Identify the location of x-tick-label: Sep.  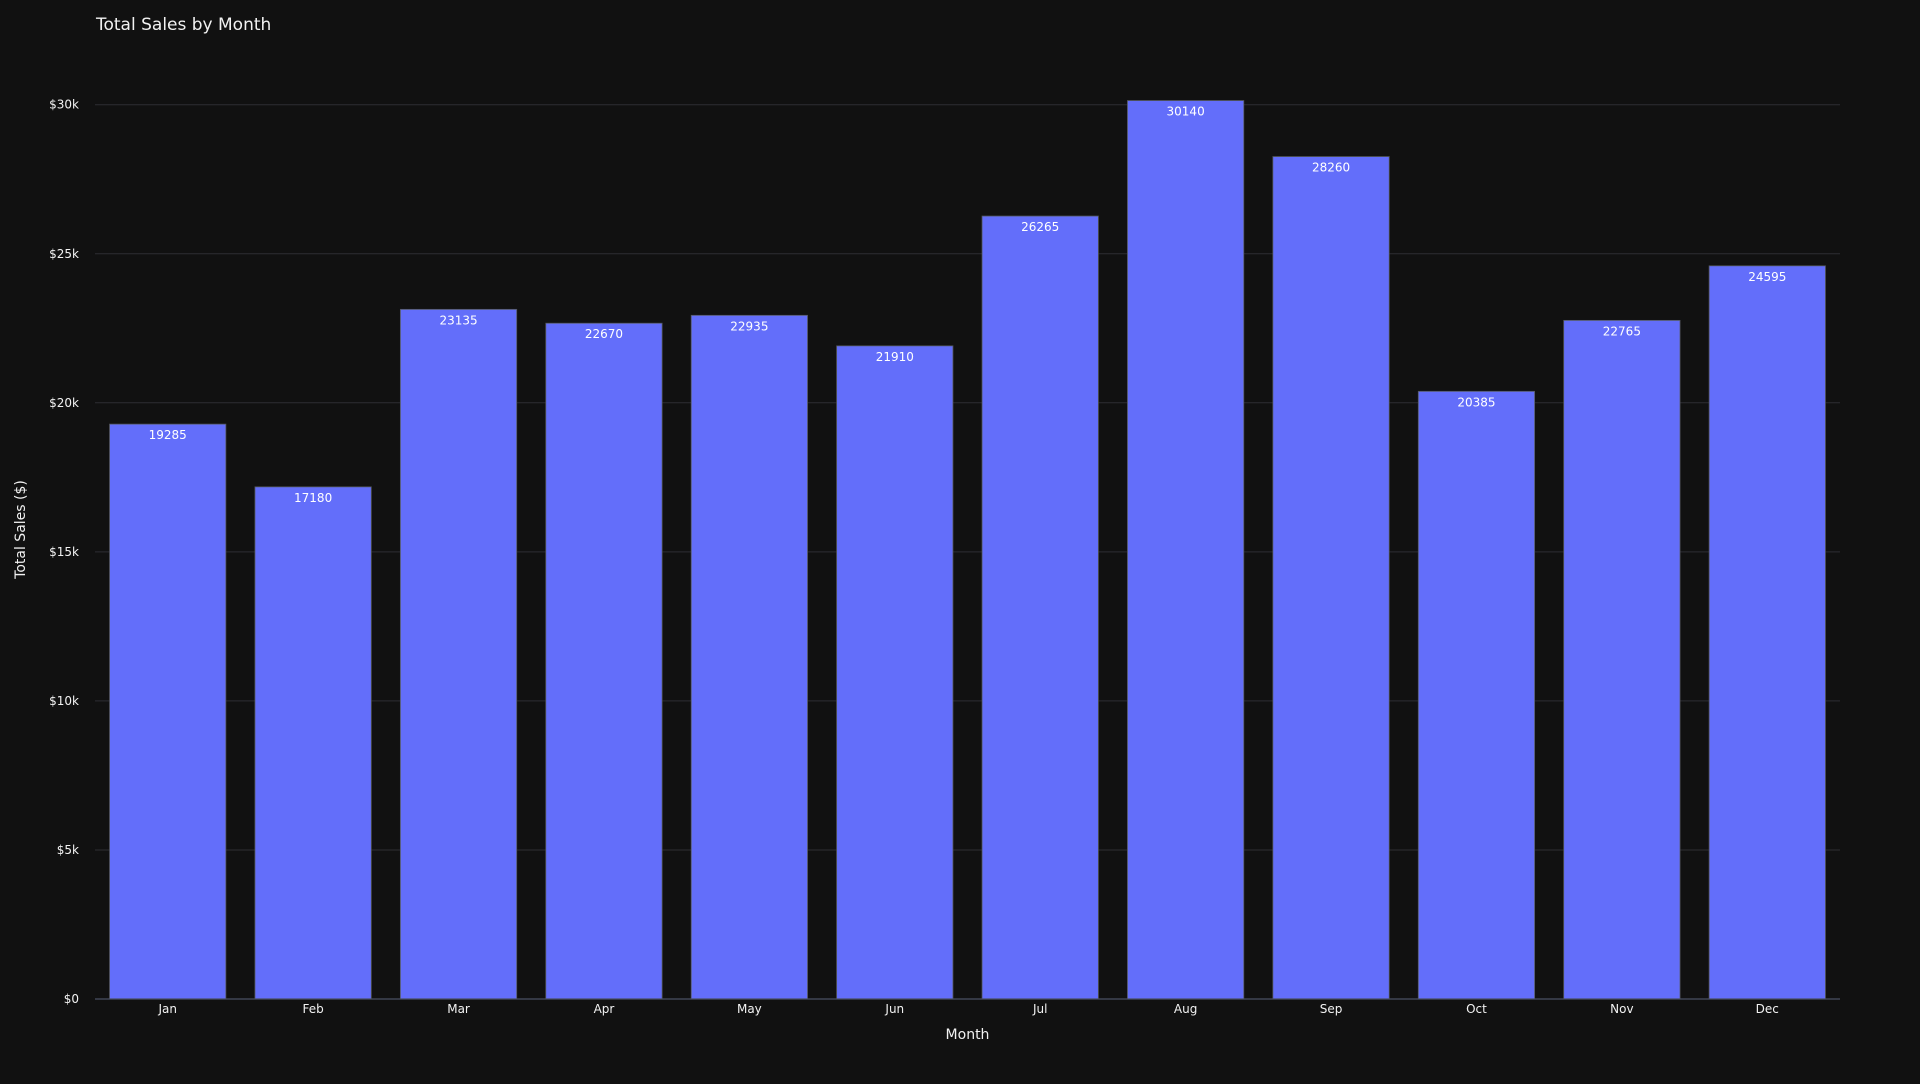
(1331, 1009).